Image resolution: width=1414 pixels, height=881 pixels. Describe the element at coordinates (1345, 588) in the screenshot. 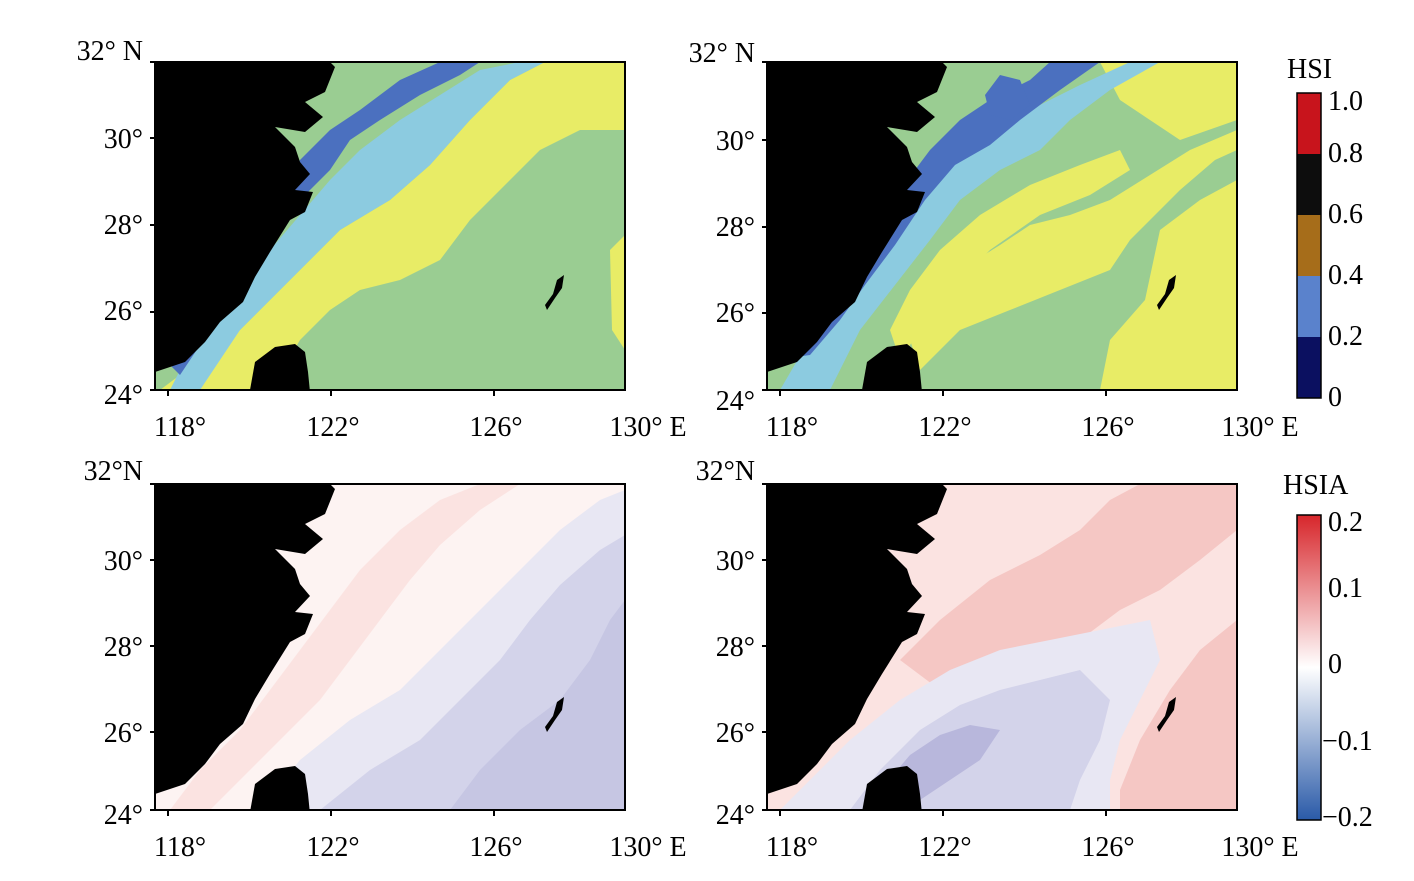

I see `colorbar-tick: 0.1` at that location.